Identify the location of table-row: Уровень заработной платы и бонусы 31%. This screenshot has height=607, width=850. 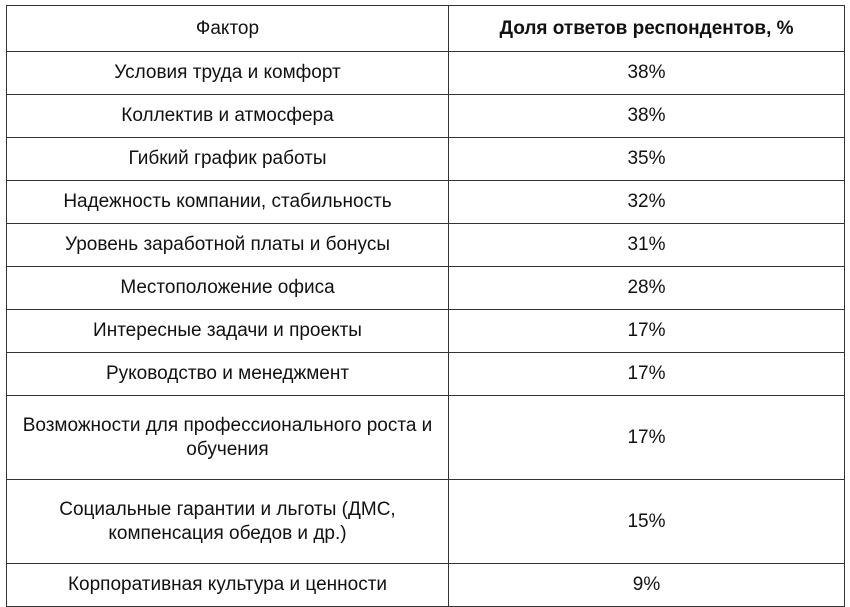
(425, 245).